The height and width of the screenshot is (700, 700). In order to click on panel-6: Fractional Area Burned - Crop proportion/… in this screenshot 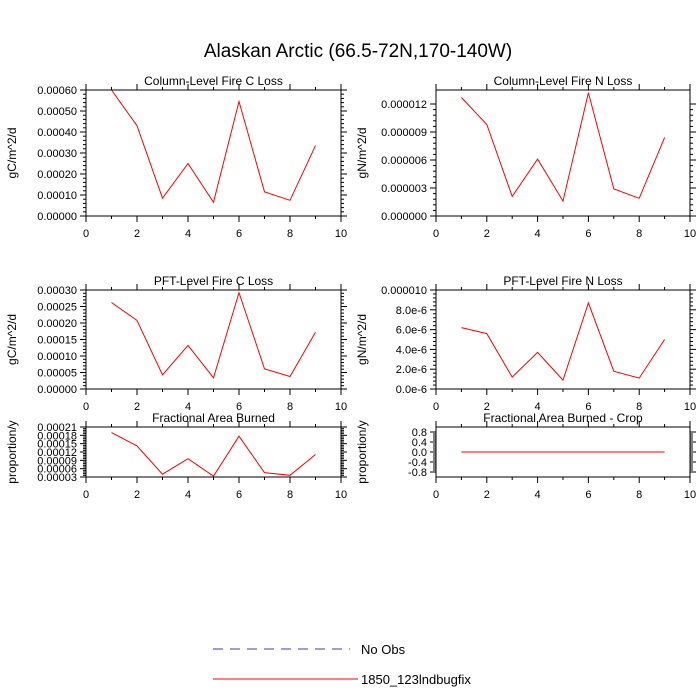, I will do `click(525, 456)`.